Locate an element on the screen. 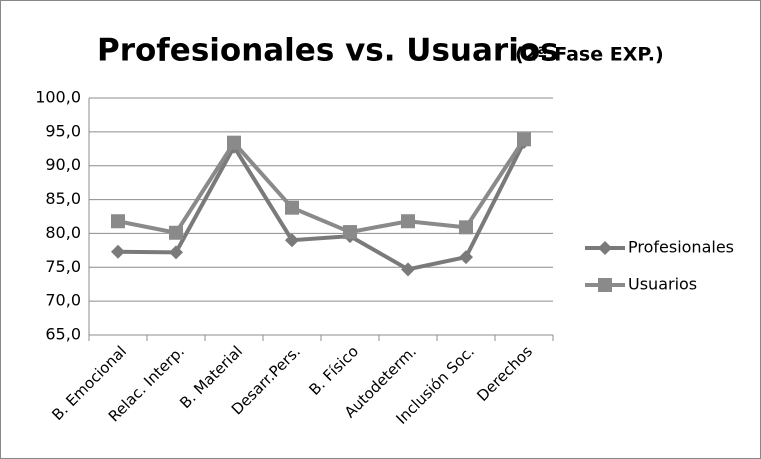 The width and height of the screenshot is (761, 459). chart-subtitle: (2ª Fase EXP.) is located at coordinates (589, 55).